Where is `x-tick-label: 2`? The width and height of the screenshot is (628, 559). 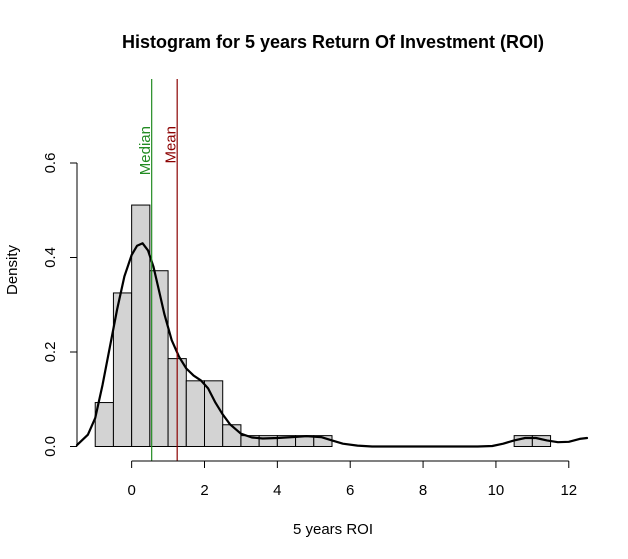
x-tick-label: 2 is located at coordinates (204, 490).